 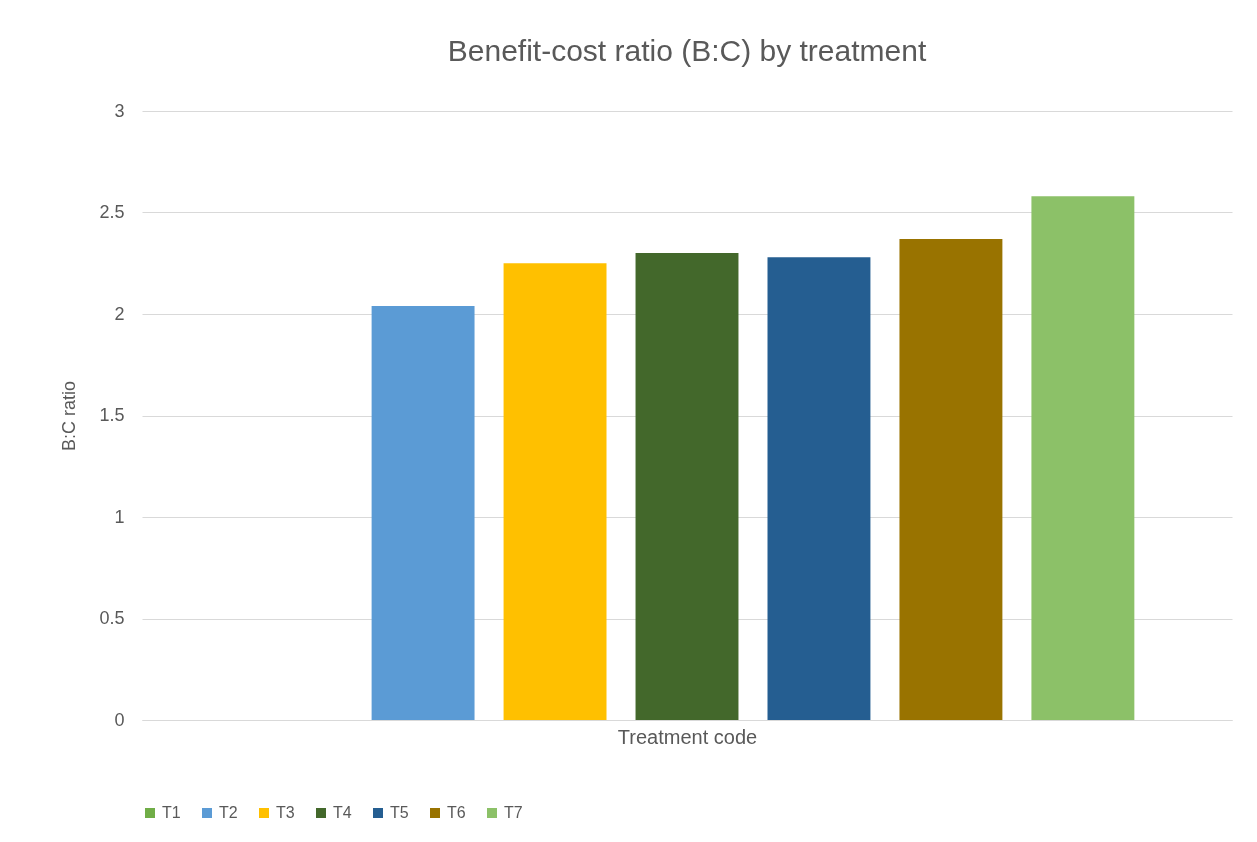 What do you see at coordinates (119, 313) in the screenshot?
I see `y-tick-label: 2` at bounding box center [119, 313].